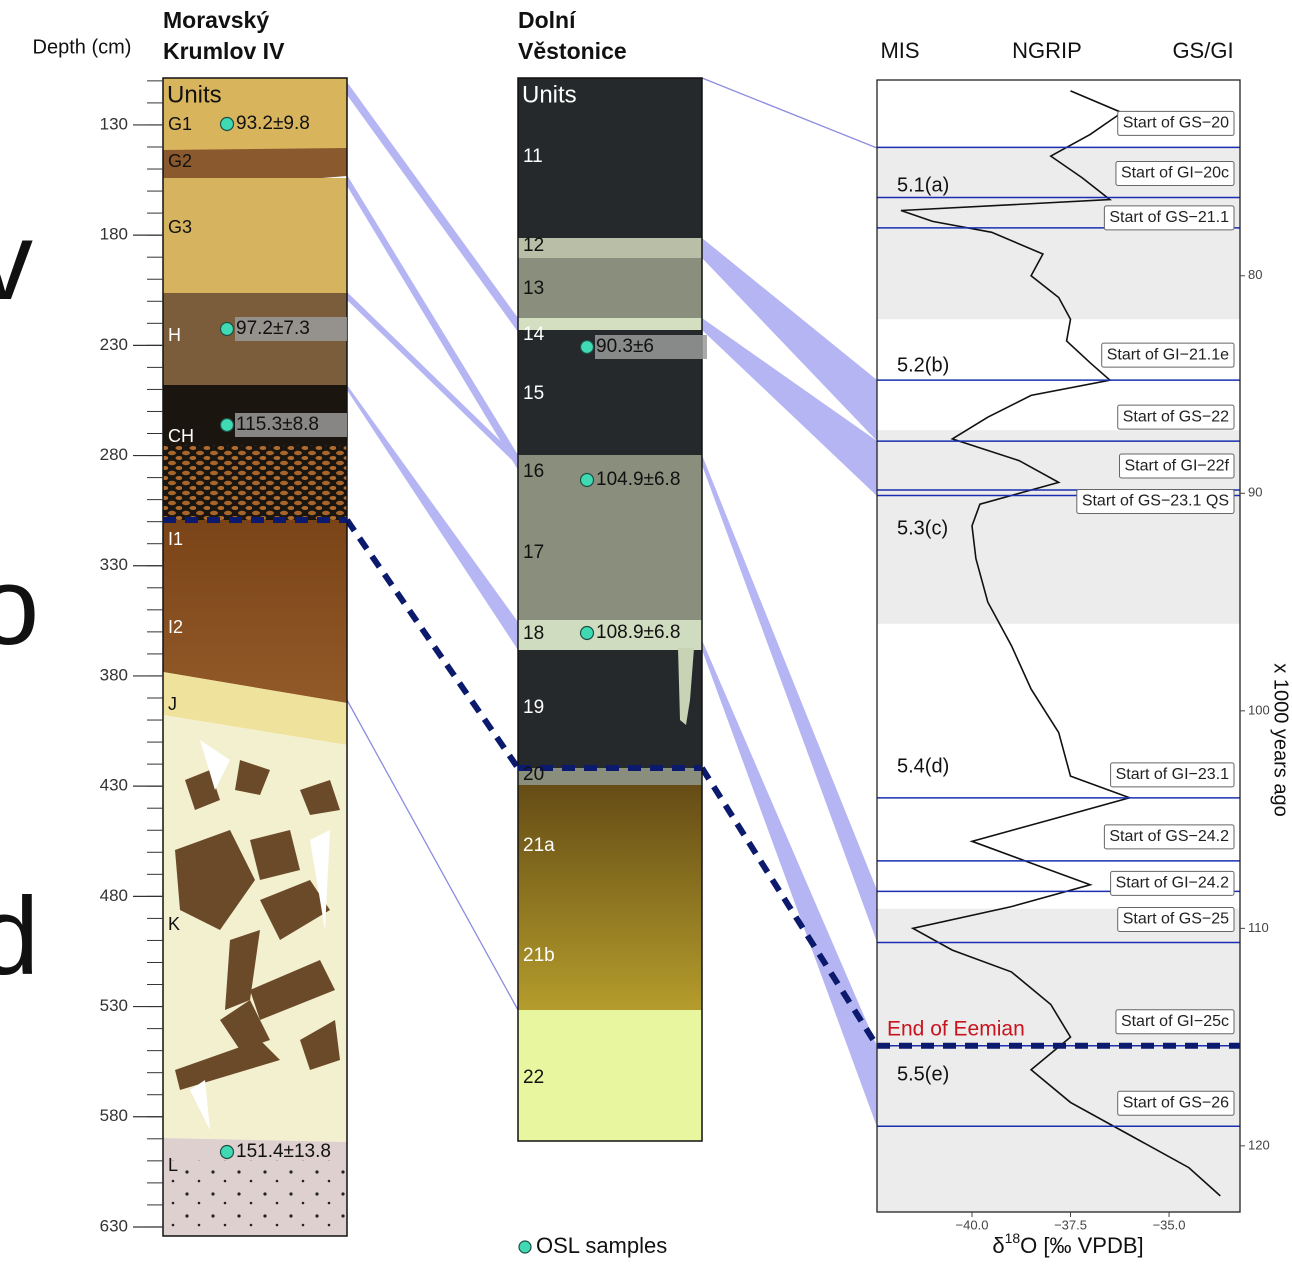 The height and width of the screenshot is (1271, 1292). Describe the element at coordinates (1177, 465) in the screenshot. I see `event-label: Start of GI−22f` at that location.